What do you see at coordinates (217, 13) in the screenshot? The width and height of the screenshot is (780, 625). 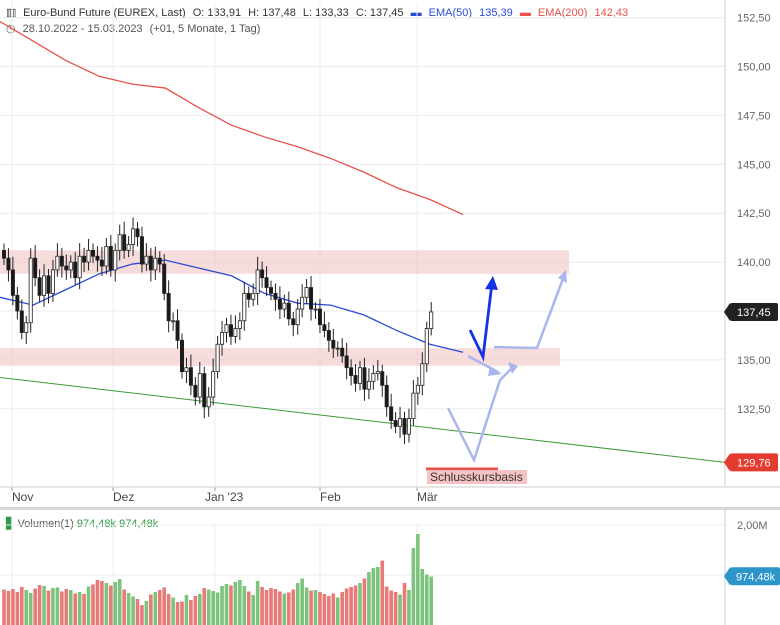 I see `open-value: O: 133,91` at bounding box center [217, 13].